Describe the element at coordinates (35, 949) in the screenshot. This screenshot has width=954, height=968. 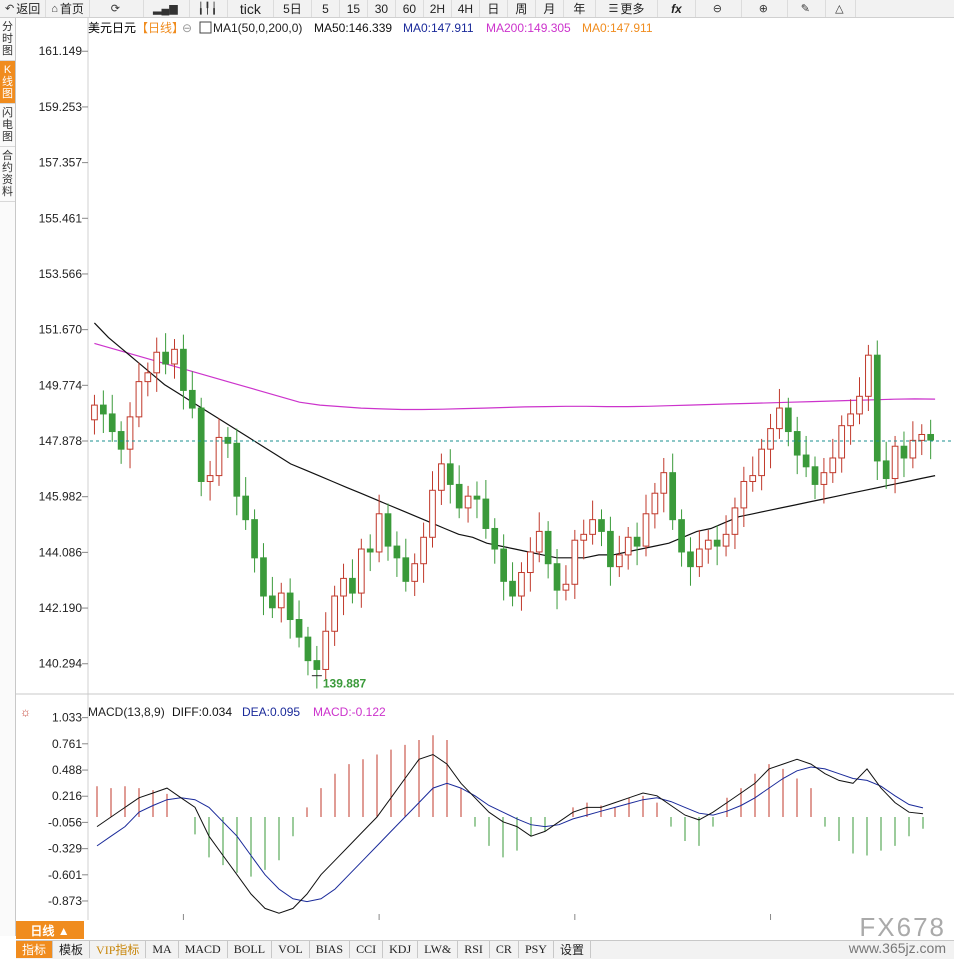
I see `indicator-tab-0: 指标` at that location.